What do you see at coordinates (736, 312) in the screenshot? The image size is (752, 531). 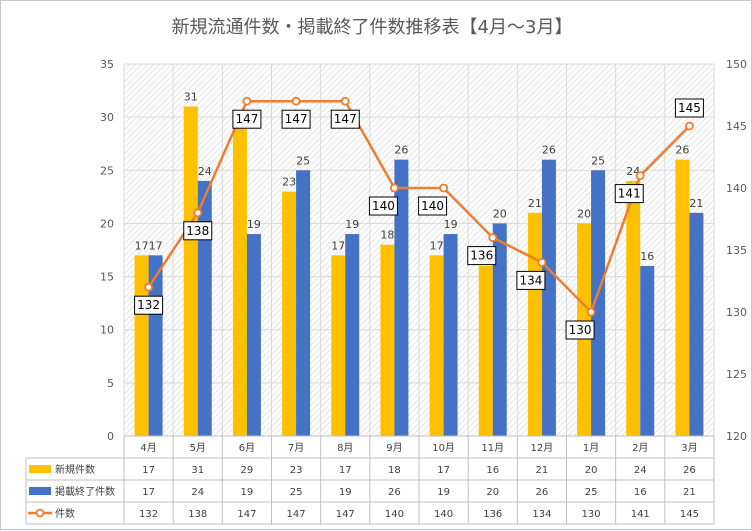 I see `y2-tick-label: 130` at bounding box center [736, 312].